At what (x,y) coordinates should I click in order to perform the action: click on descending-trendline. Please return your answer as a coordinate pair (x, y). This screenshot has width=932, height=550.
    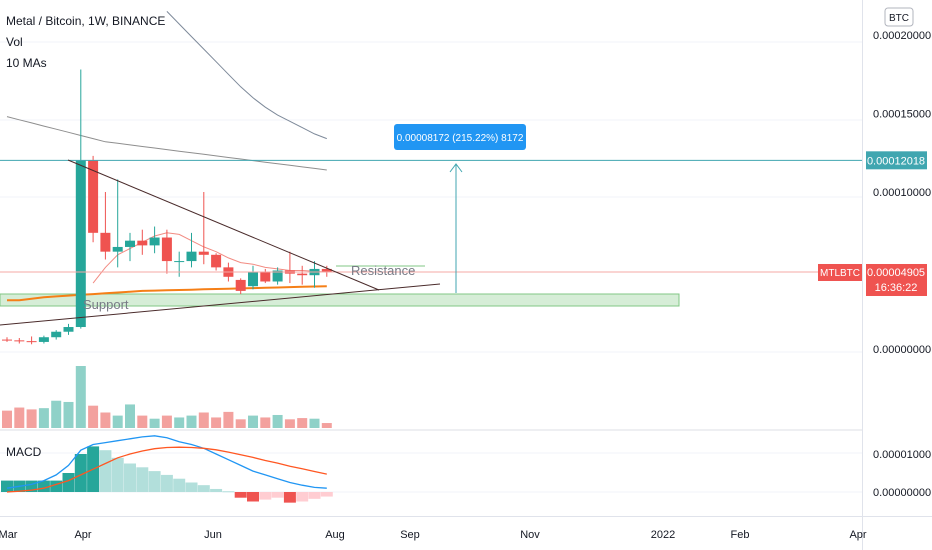
    Looking at the image, I should click on (223, 225).